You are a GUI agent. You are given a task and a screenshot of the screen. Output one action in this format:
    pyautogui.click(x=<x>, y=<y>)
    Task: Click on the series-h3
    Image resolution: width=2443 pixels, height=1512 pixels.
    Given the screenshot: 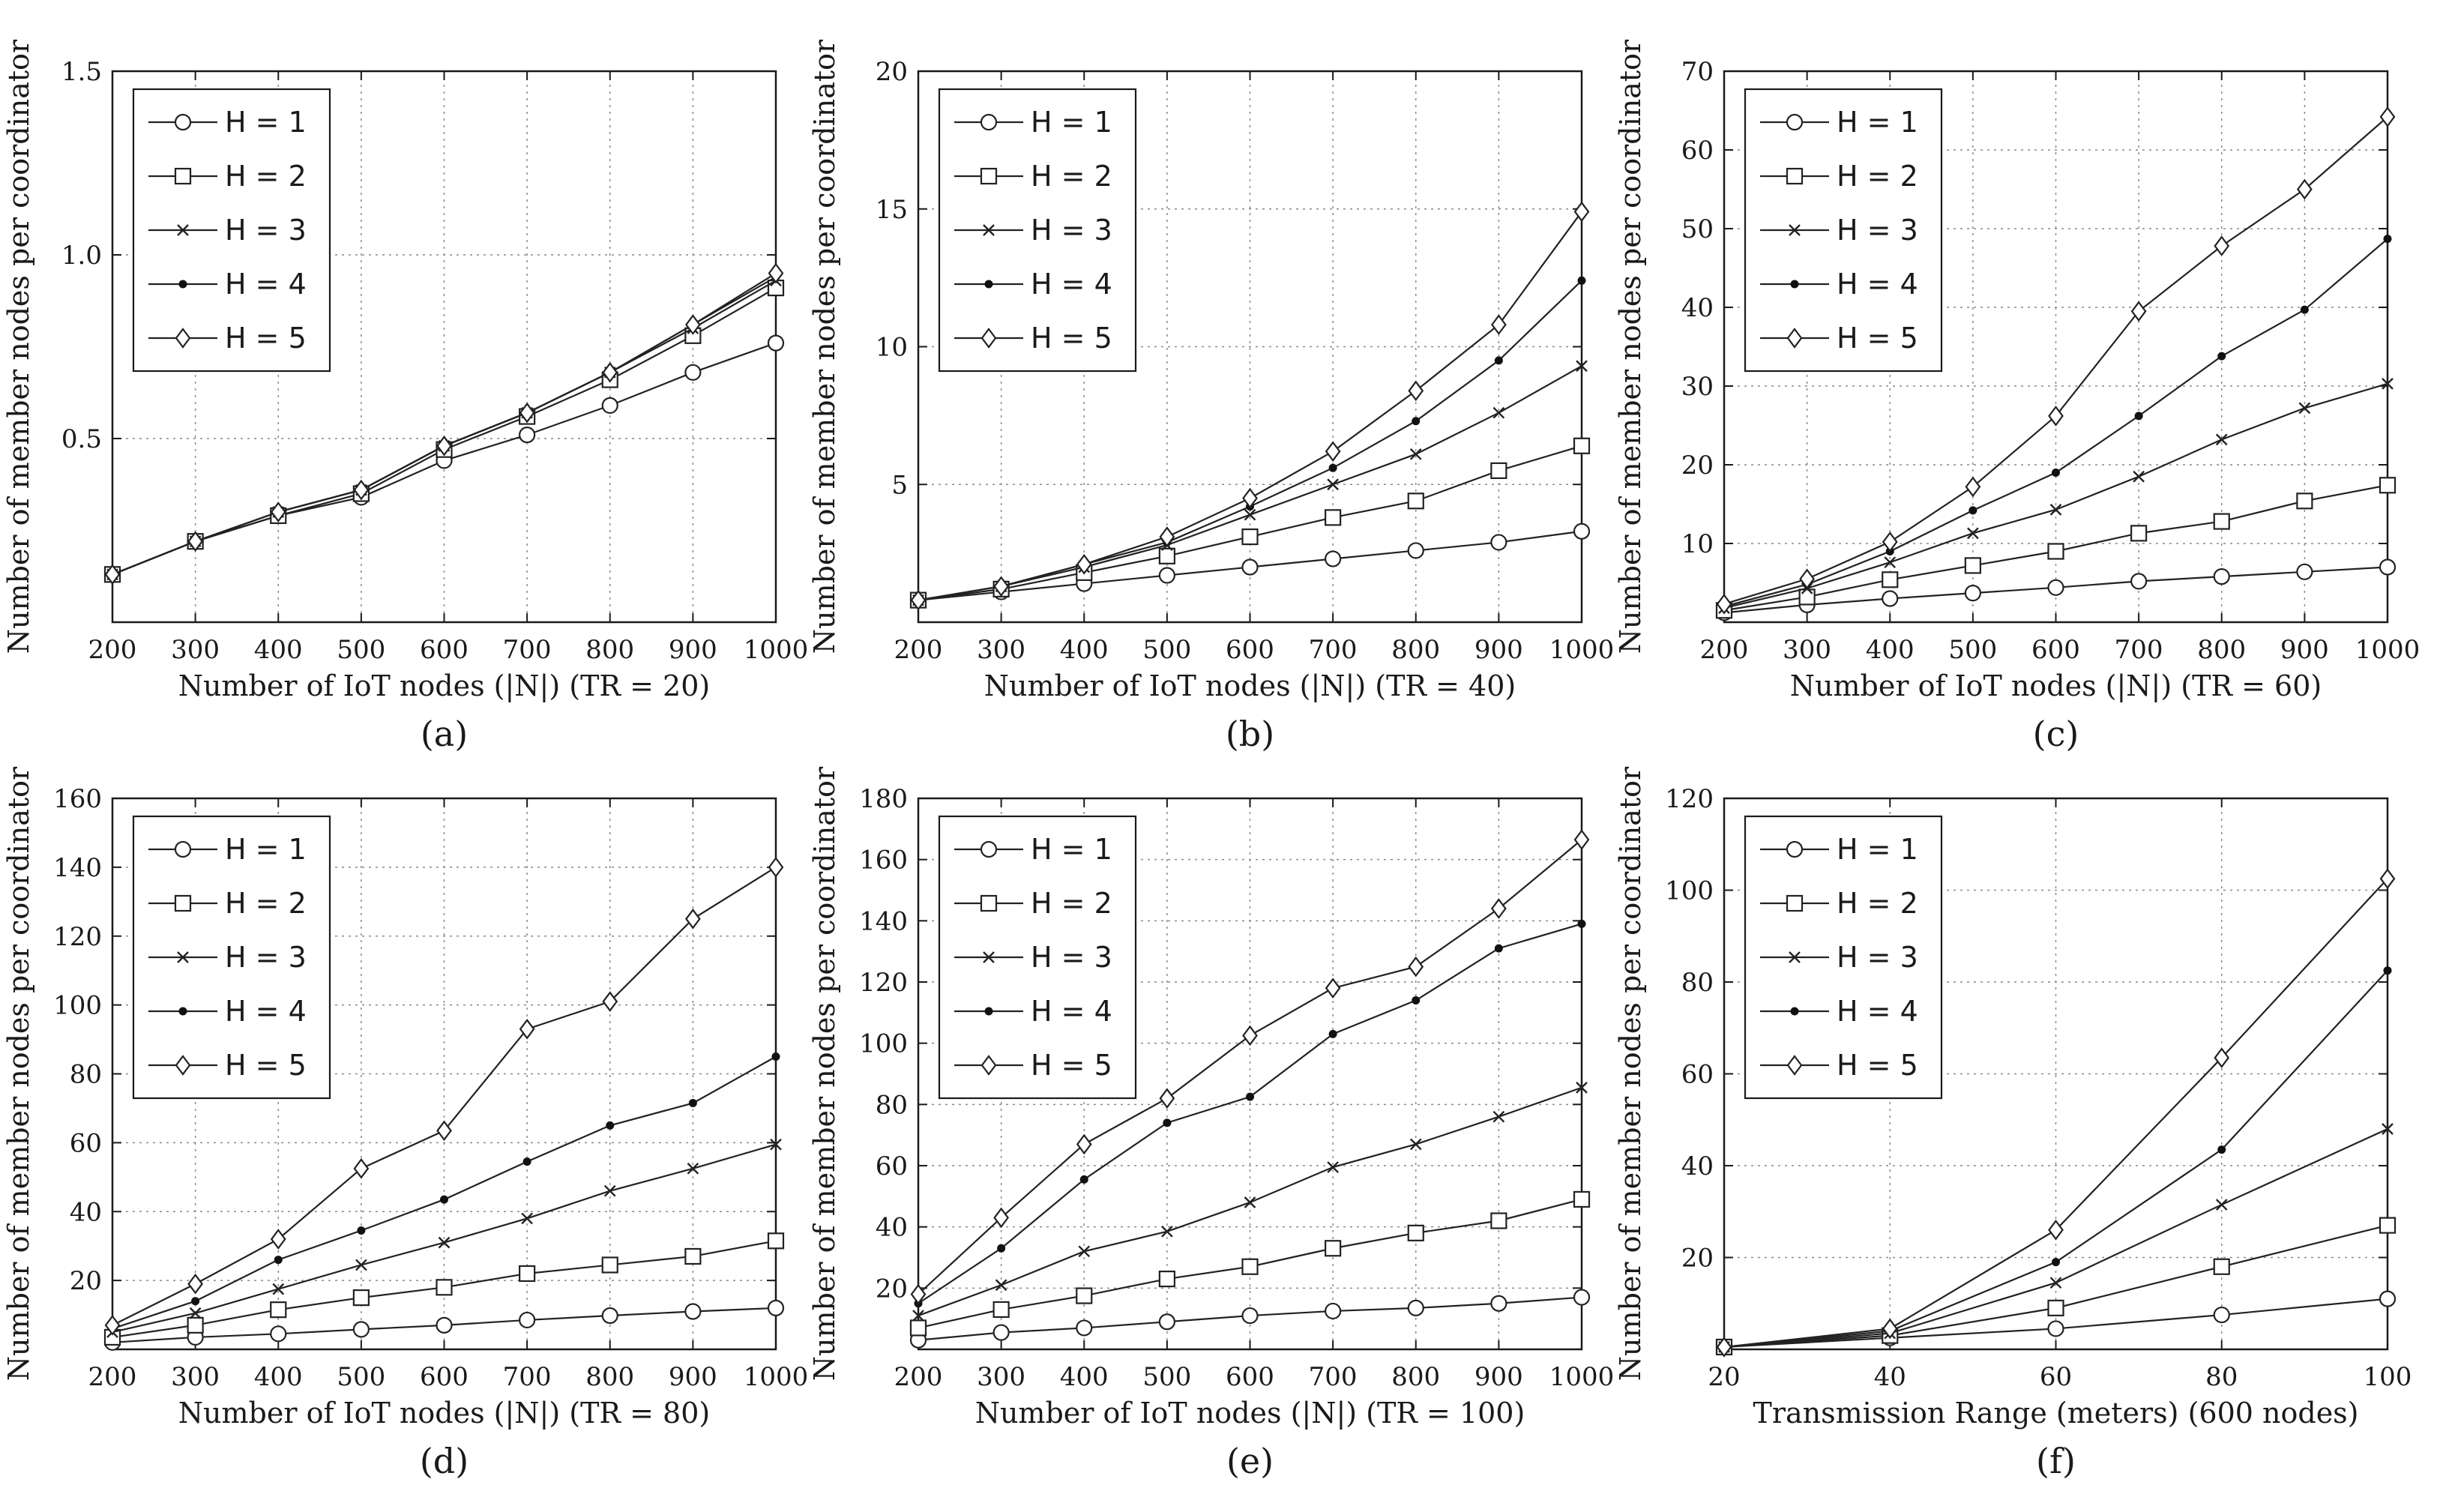 What is the action you would take?
    pyautogui.click(x=1250, y=1202)
    